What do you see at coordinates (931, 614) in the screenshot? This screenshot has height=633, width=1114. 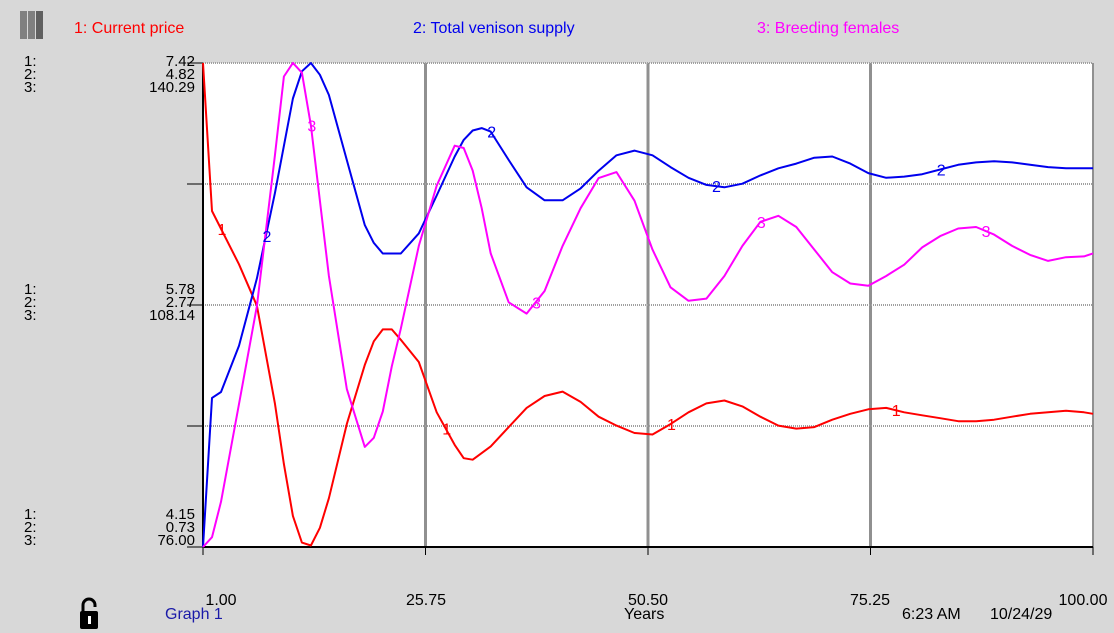 I see `time-stamp: 6:23 AM` at bounding box center [931, 614].